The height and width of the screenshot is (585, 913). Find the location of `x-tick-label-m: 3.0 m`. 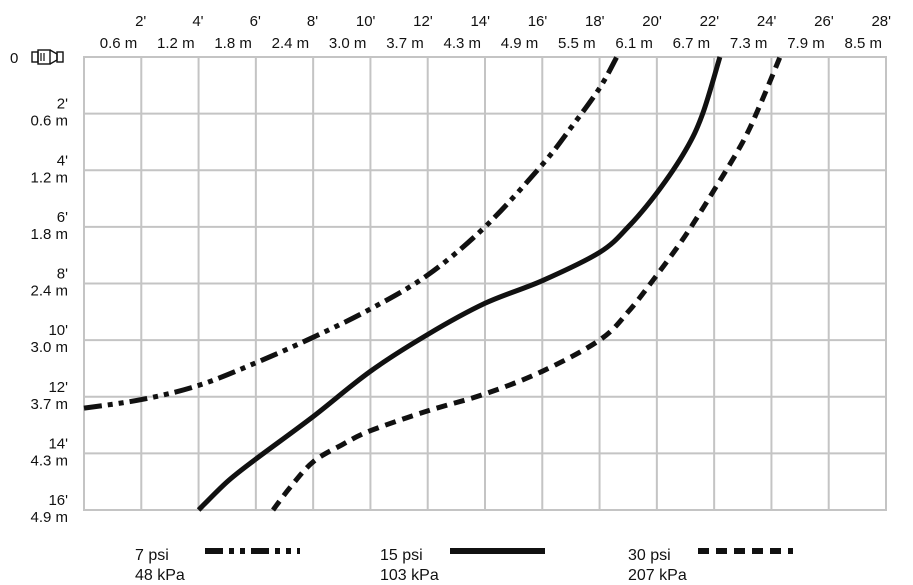

x-tick-label-m: 3.0 m is located at coordinates (348, 43).